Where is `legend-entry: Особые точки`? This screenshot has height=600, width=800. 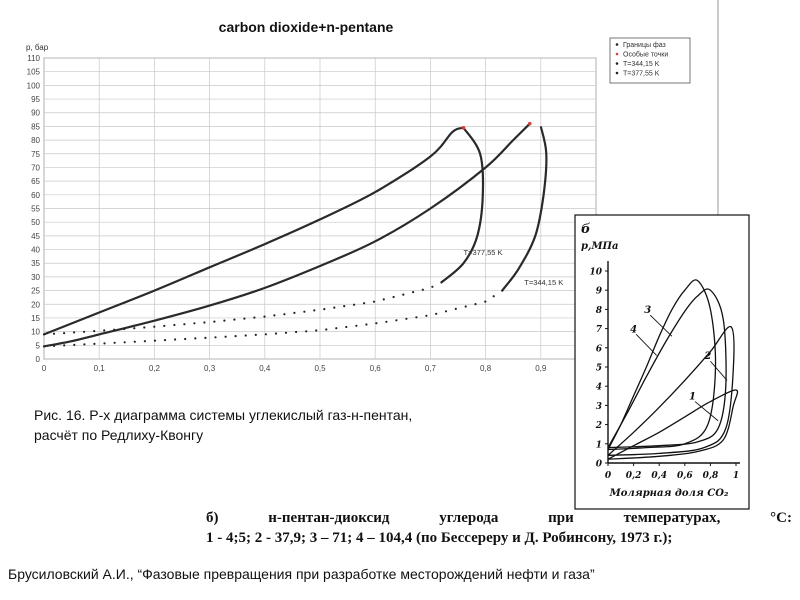
legend-entry: Особые точки is located at coordinates (645, 55).